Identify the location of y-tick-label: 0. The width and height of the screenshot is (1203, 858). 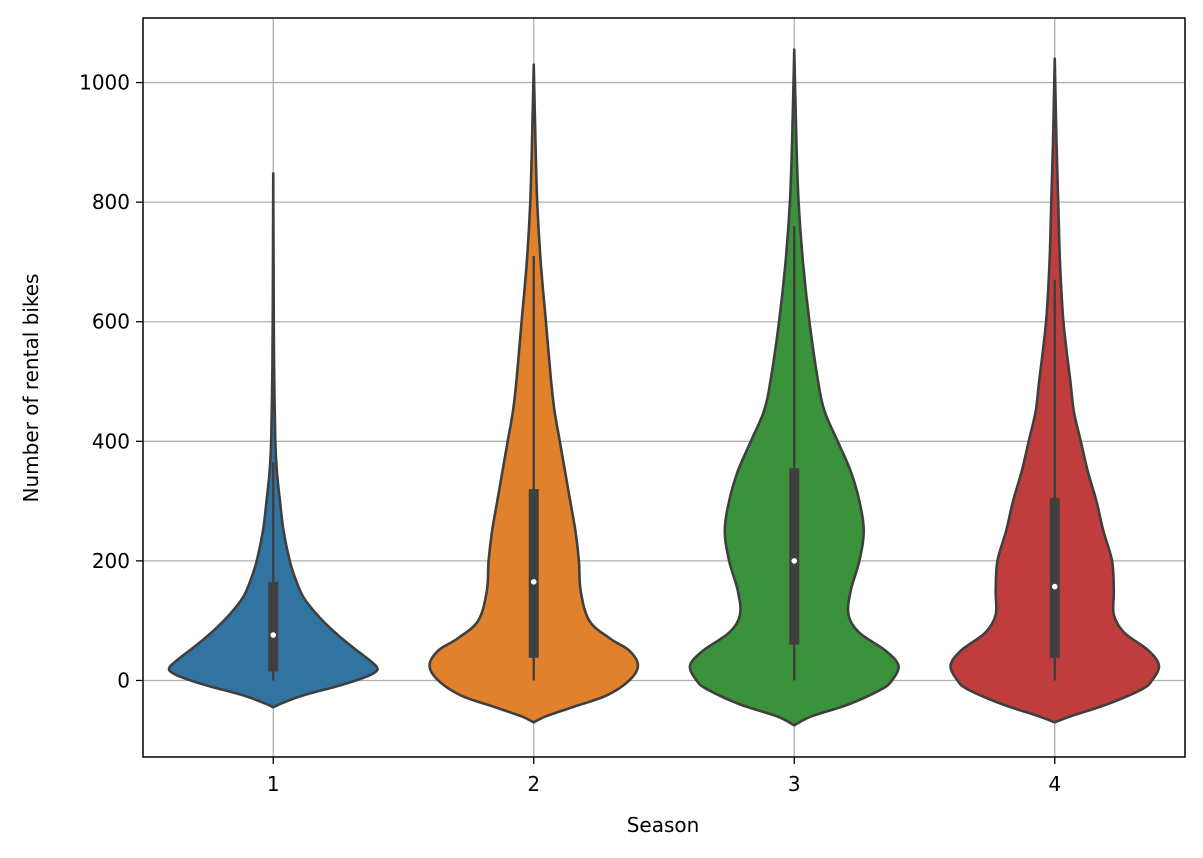
(123, 680).